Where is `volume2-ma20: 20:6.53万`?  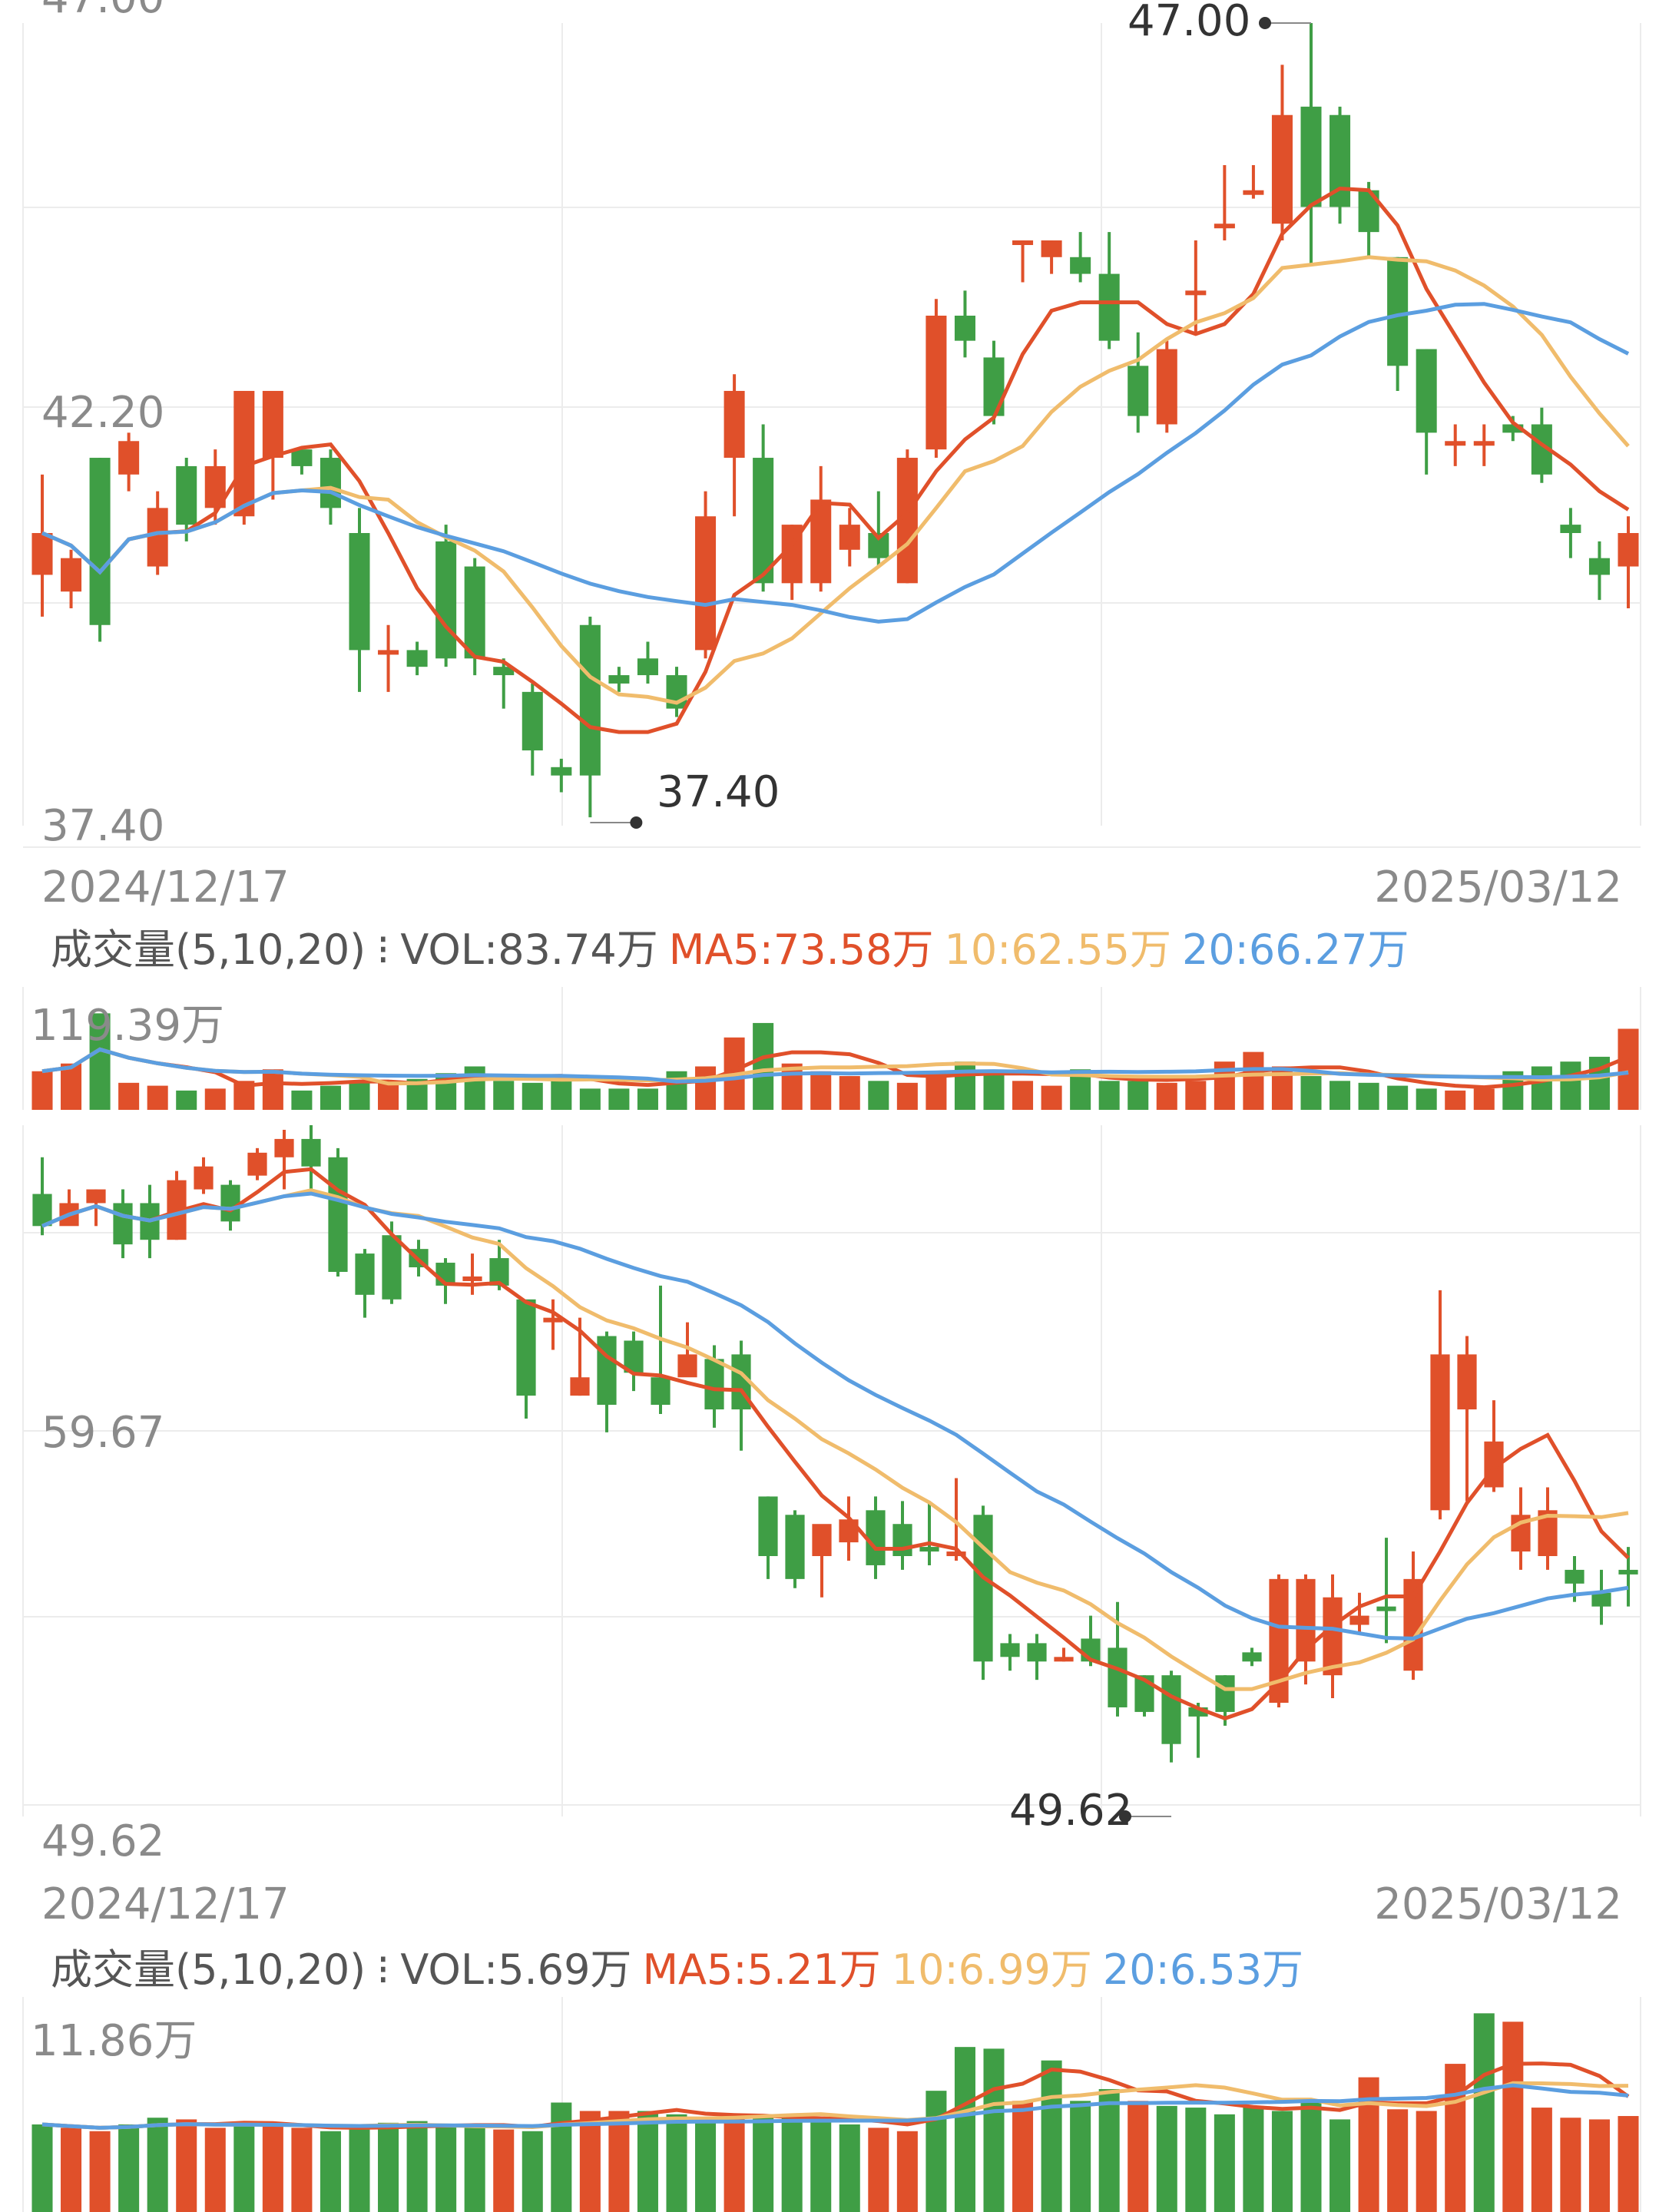
volume2-ma20: 20:6.53万 is located at coordinates (1203, 1969).